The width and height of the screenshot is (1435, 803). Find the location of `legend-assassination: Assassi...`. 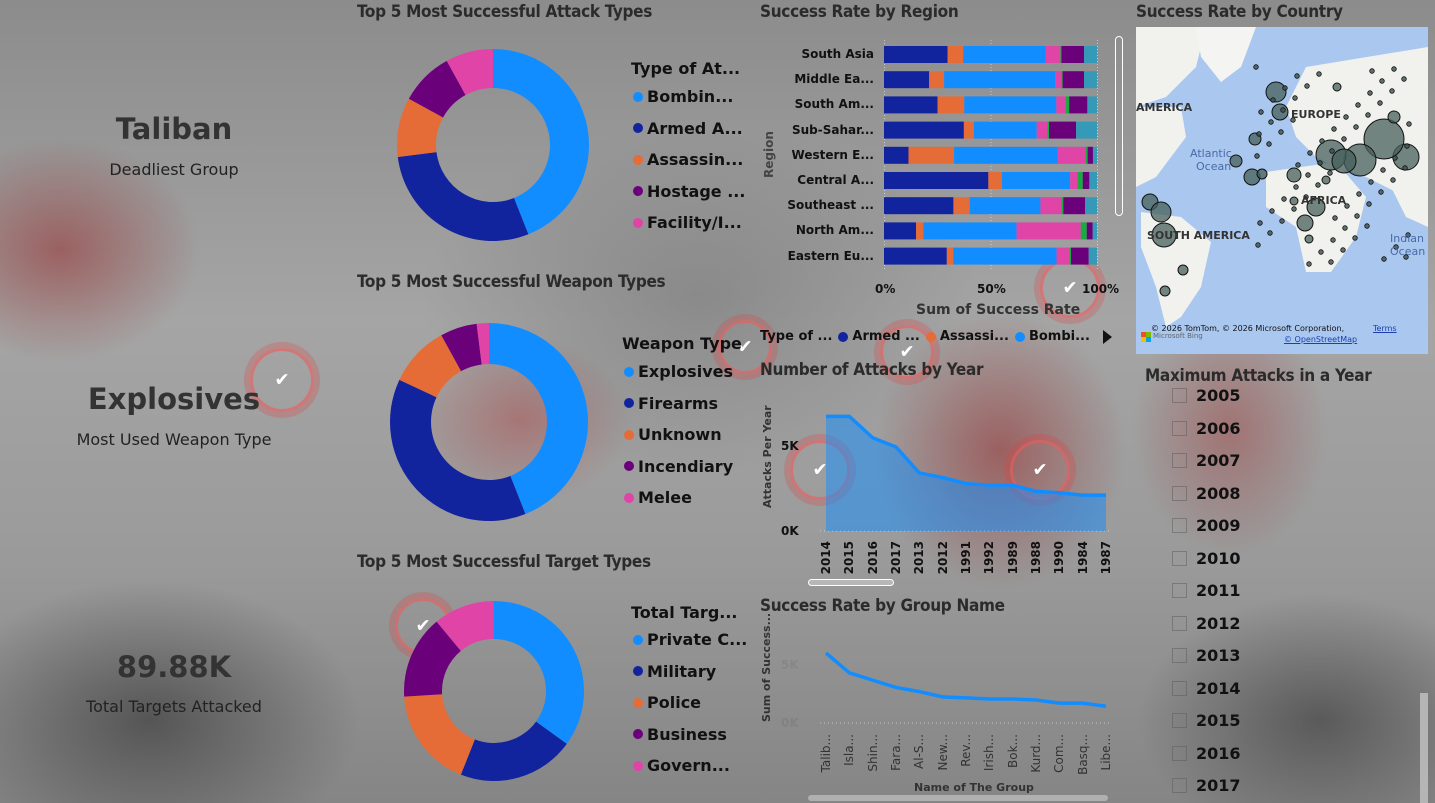

legend-assassination: Assassi... is located at coordinates (967, 336).